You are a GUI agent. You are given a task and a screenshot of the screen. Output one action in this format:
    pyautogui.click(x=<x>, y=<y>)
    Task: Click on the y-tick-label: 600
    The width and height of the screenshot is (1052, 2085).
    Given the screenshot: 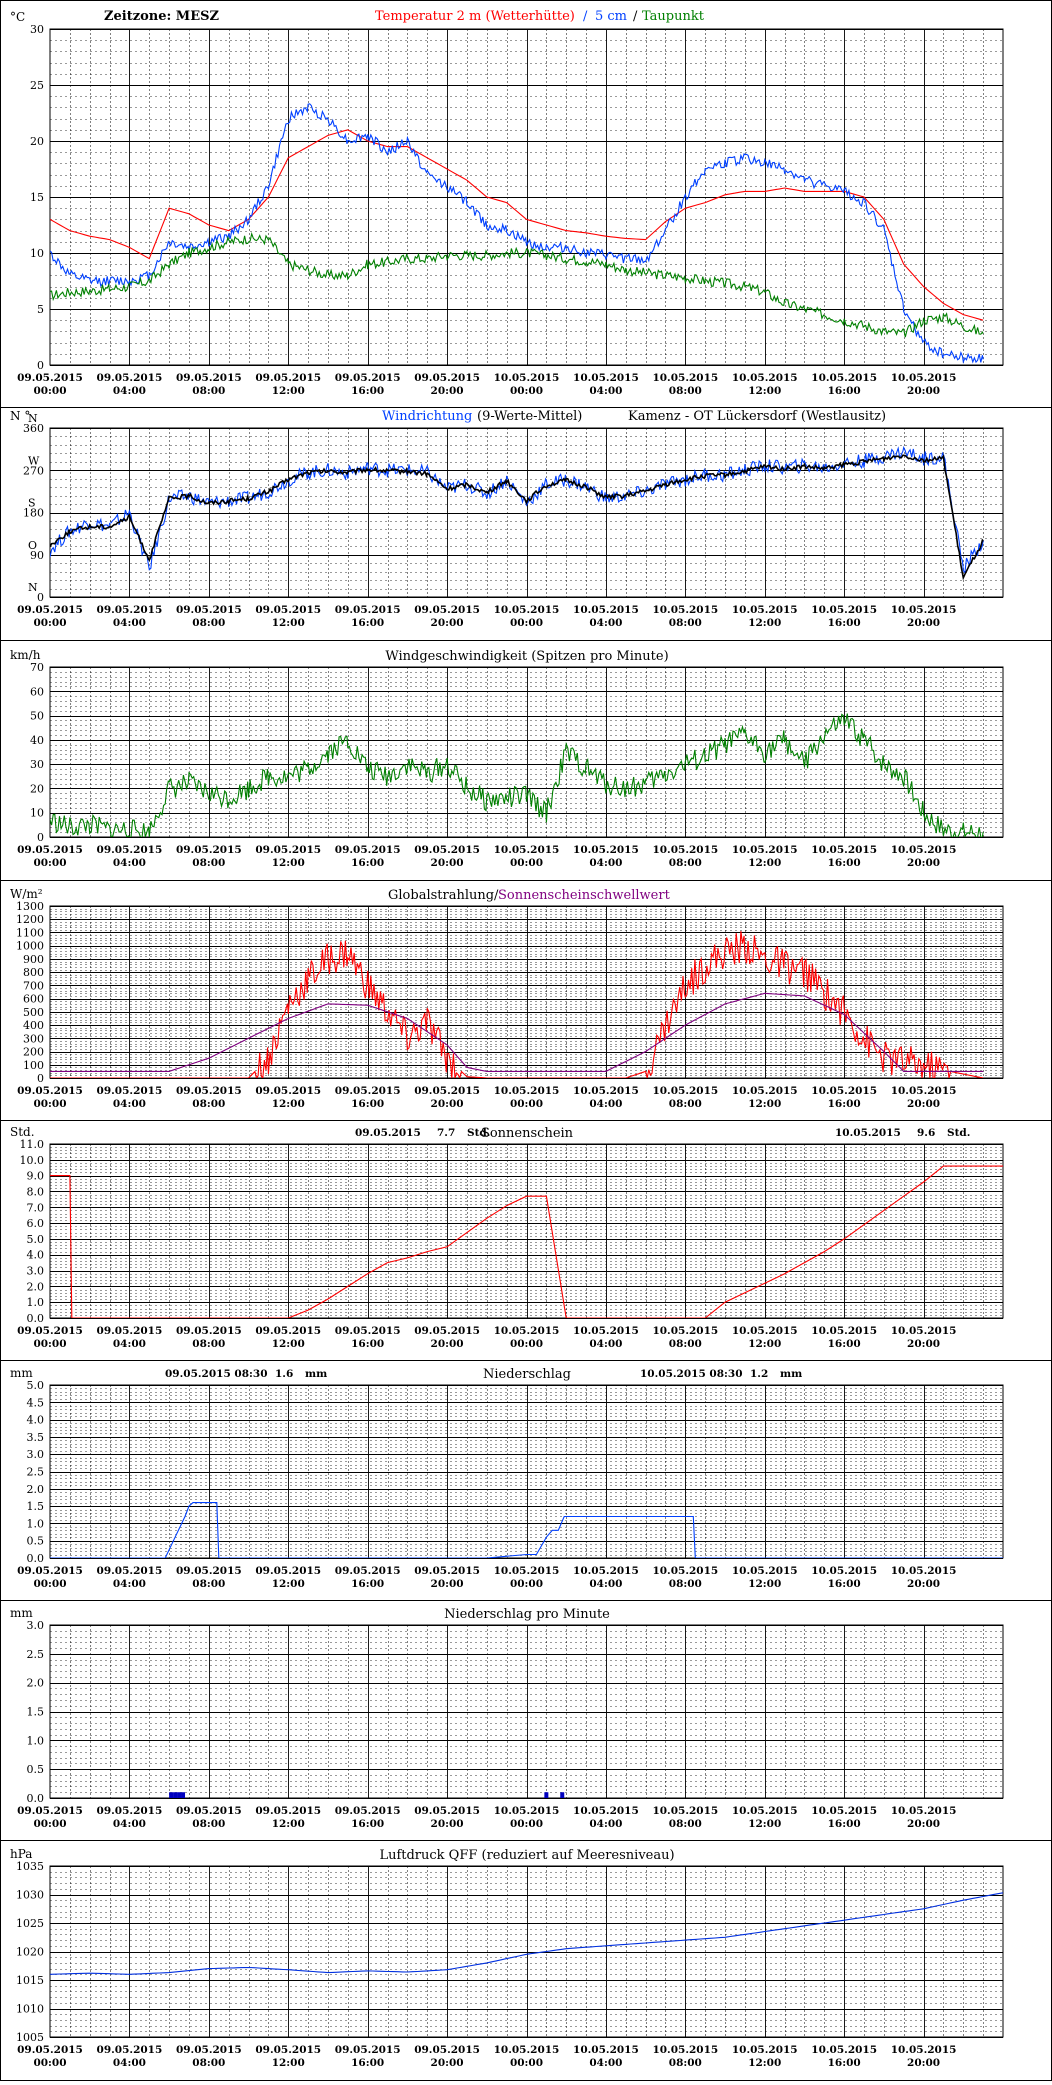 What is the action you would take?
    pyautogui.click(x=33, y=999)
    